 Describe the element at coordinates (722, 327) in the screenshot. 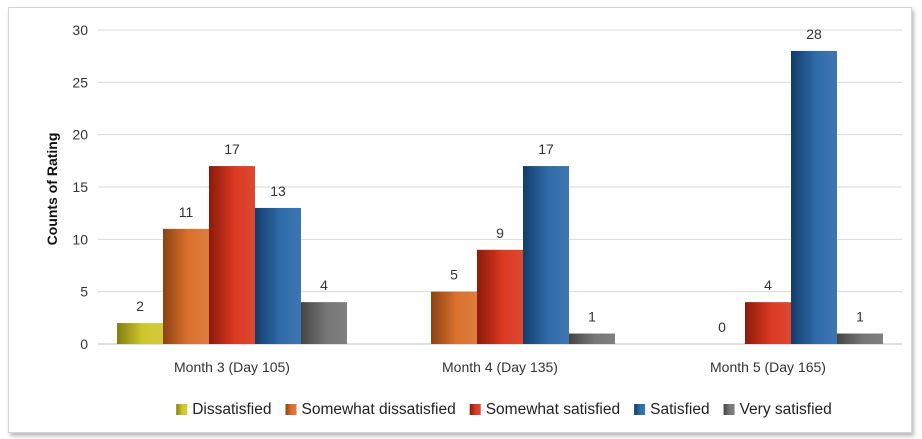

I see `data-label: 0` at that location.